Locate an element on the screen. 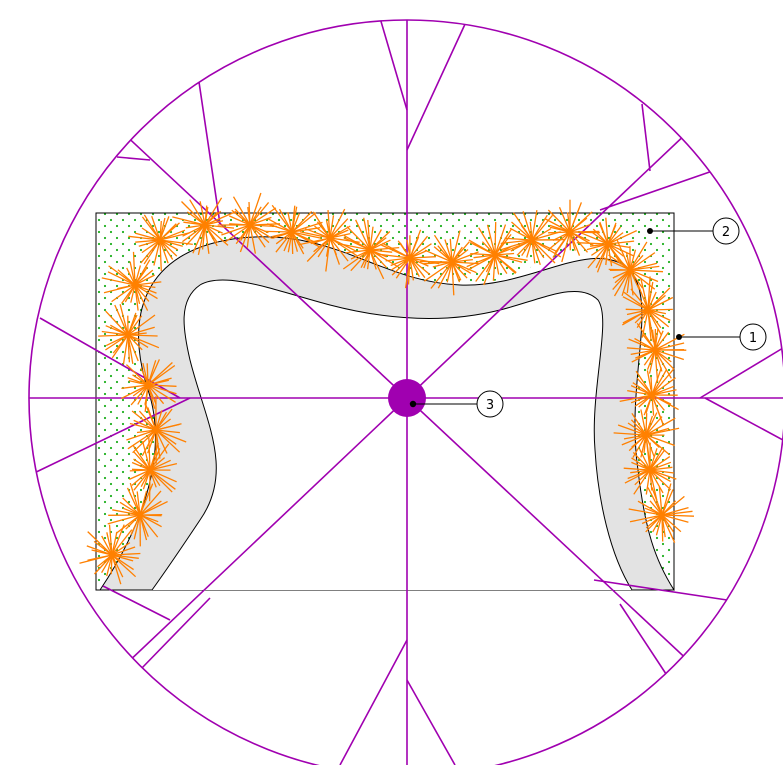 Image resolution: width=783 pixels, height=765 pixels. callout-2-label: 2 is located at coordinates (726, 232).